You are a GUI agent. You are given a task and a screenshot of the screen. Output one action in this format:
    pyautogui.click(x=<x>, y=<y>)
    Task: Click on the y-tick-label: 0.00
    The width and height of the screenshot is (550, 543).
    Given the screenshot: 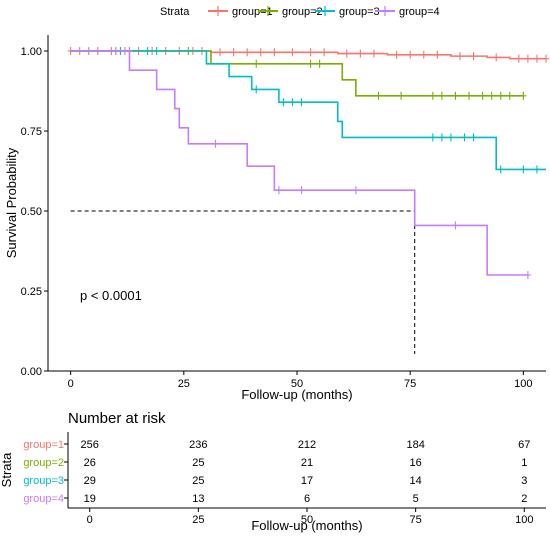 What is the action you would take?
    pyautogui.click(x=31, y=372)
    